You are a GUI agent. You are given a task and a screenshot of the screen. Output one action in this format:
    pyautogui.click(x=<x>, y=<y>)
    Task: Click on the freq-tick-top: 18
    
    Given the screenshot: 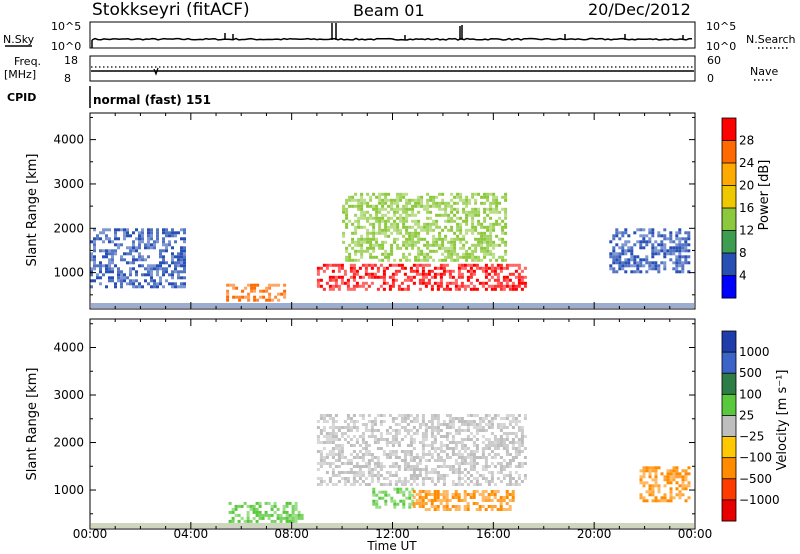 What is the action you would take?
    pyautogui.click(x=71, y=60)
    